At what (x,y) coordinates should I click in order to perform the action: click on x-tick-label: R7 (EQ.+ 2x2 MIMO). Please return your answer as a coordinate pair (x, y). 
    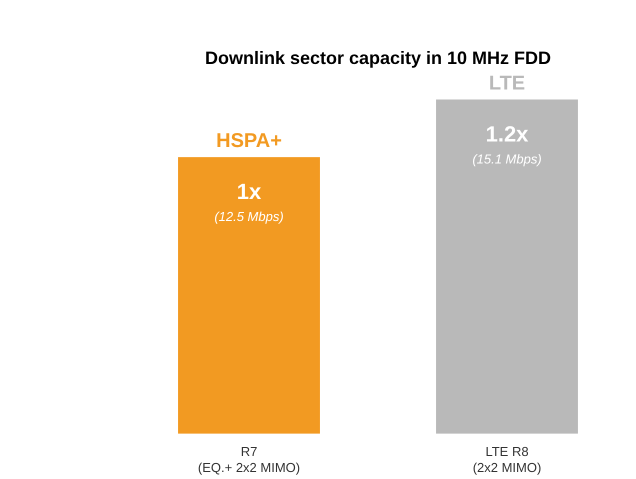
    Looking at the image, I should click on (249, 459).